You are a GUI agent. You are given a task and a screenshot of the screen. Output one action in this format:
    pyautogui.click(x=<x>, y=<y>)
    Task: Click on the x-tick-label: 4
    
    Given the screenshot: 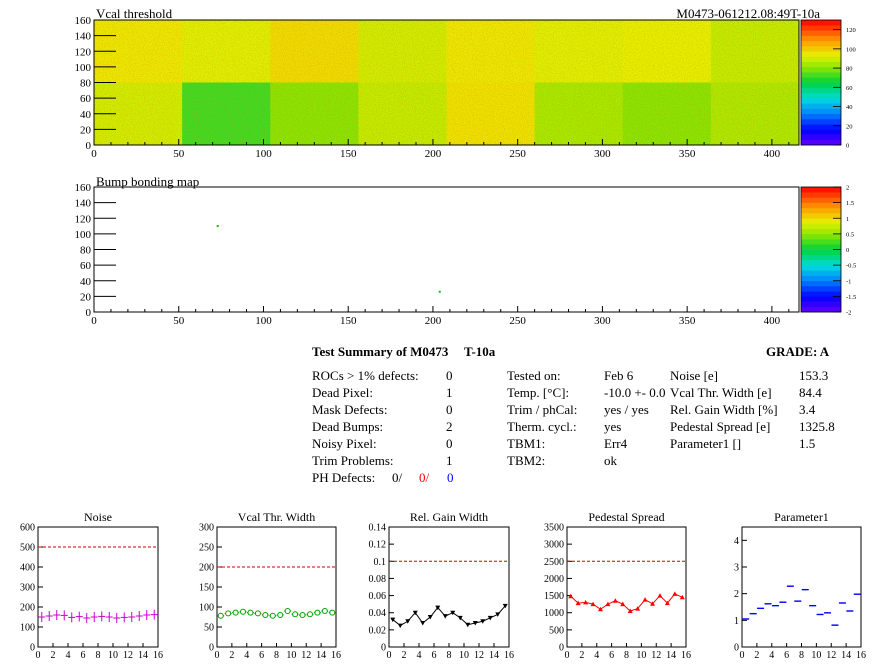 What is the action you would take?
    pyautogui.click(x=596, y=655)
    